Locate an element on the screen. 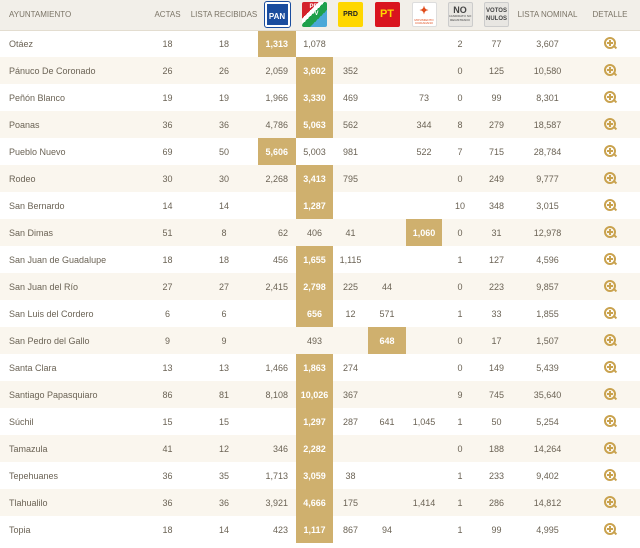  cell-name: Tamazula is located at coordinates (72, 448).